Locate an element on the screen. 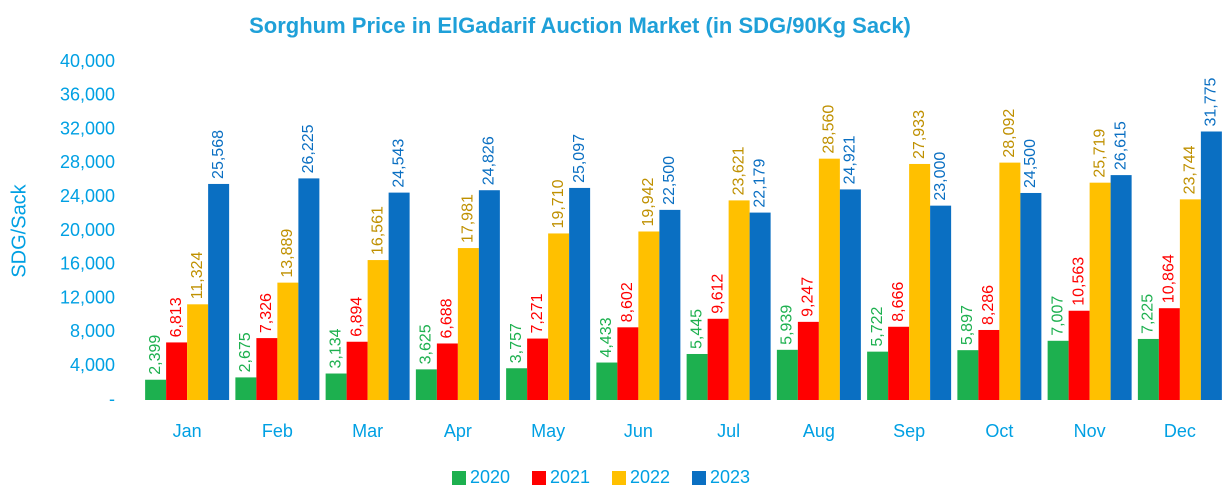 The height and width of the screenshot is (489, 1225). x-tick-label: Aug is located at coordinates (819, 431).